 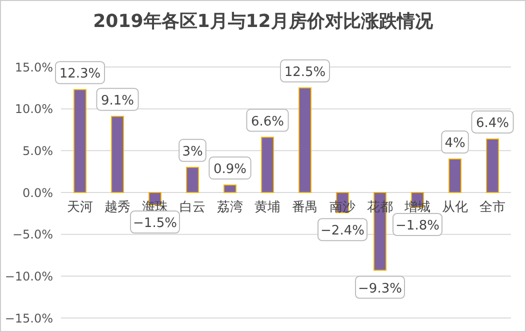 I want to click on x-tick-label: 增城, so click(x=416, y=207).